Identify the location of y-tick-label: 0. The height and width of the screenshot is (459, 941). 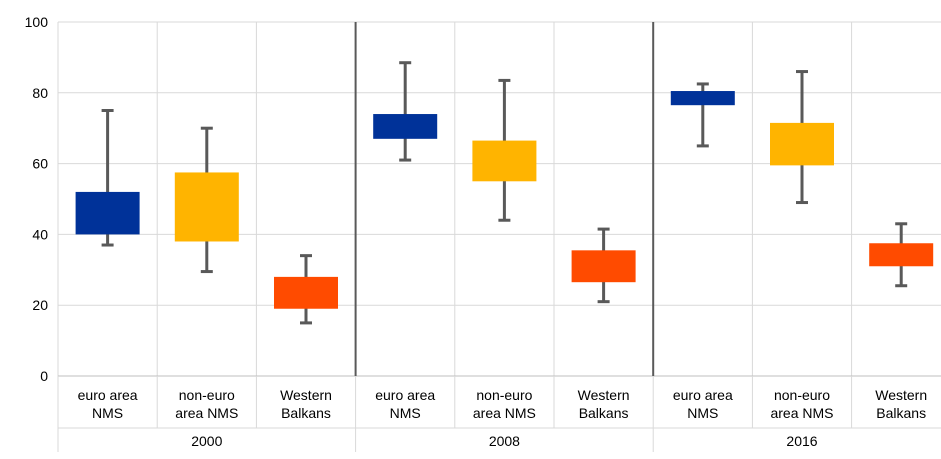
(44, 376).